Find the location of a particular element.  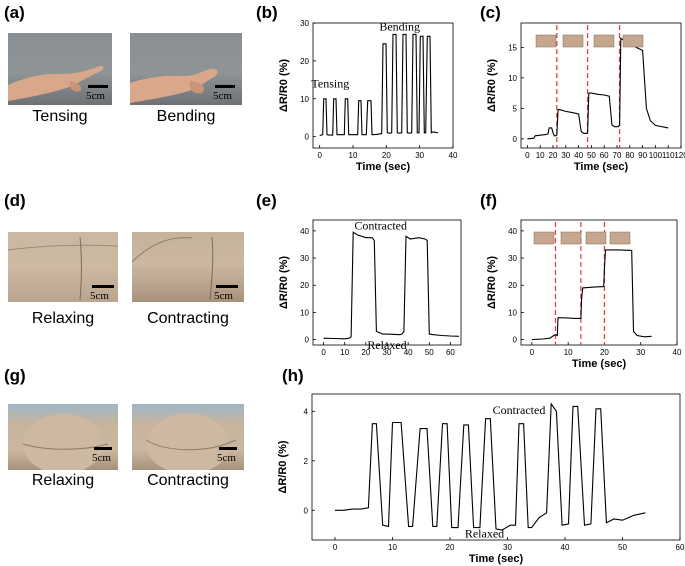

arm-bending-shape is located at coordinates (174, 85).